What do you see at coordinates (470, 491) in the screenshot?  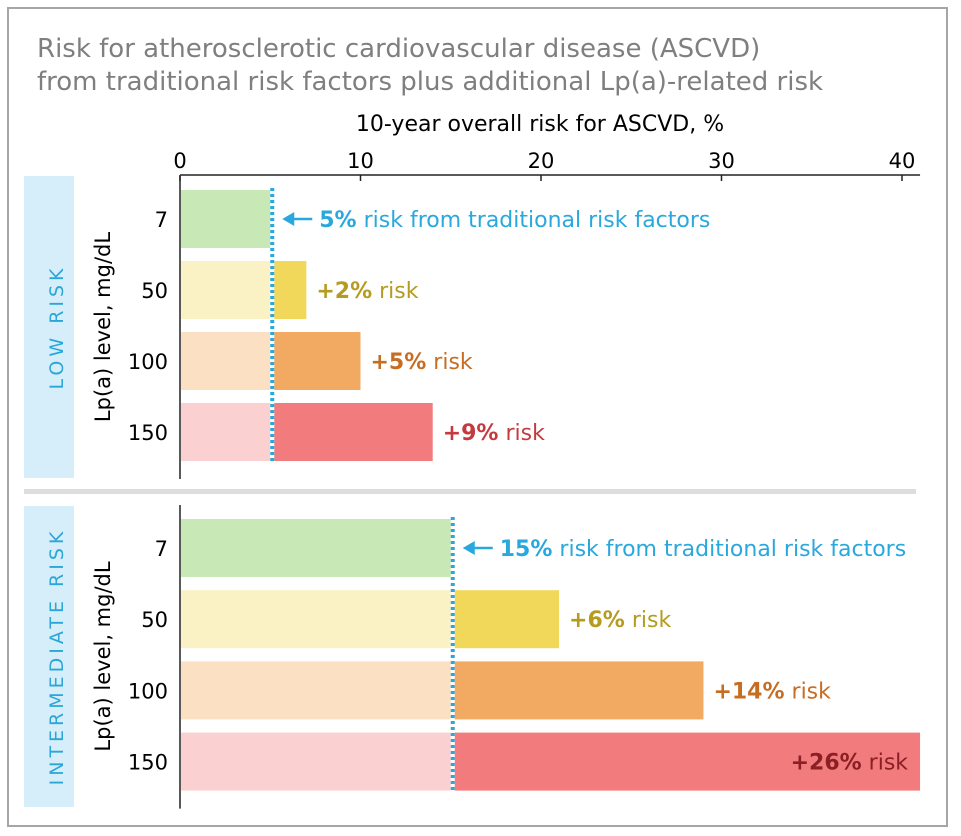 I see `panel-divider` at bounding box center [470, 491].